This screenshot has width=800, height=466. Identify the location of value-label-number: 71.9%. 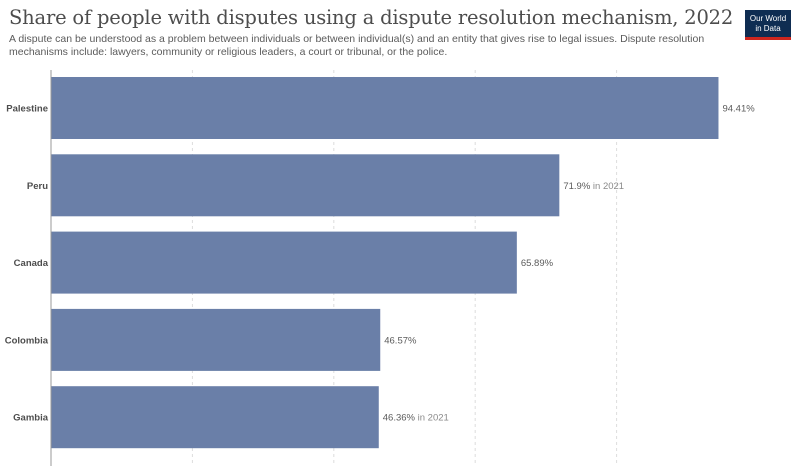
(576, 186).